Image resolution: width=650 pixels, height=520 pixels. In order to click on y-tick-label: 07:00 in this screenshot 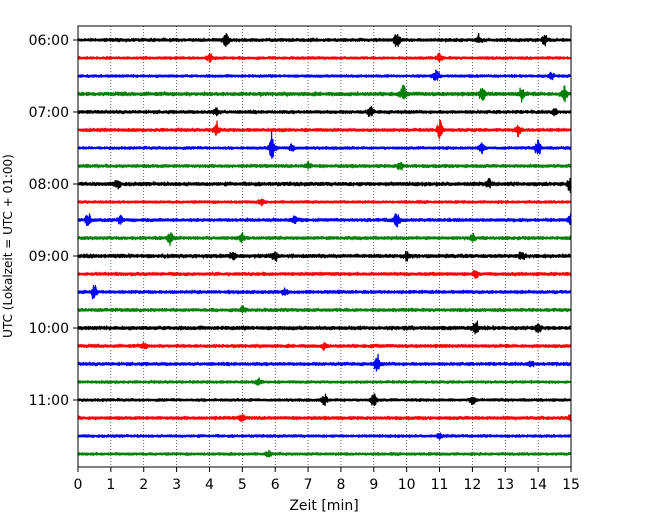, I will do `click(49, 113)`.